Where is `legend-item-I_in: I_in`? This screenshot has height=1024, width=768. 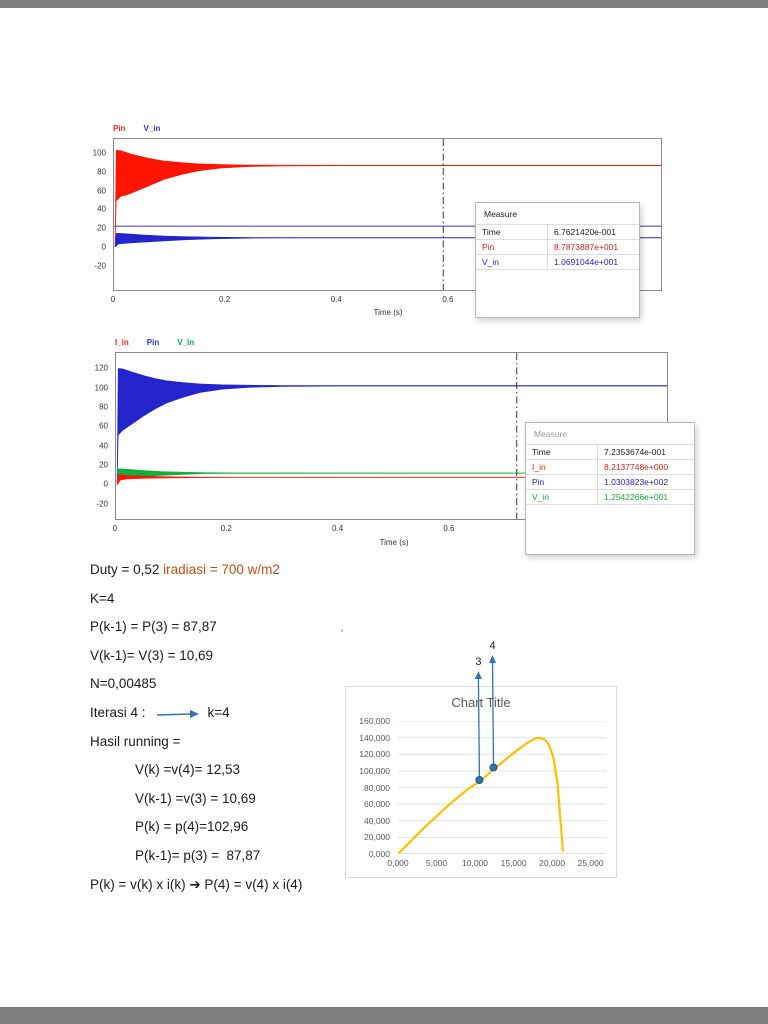
legend-item-I_in: I_in is located at coordinates (122, 342).